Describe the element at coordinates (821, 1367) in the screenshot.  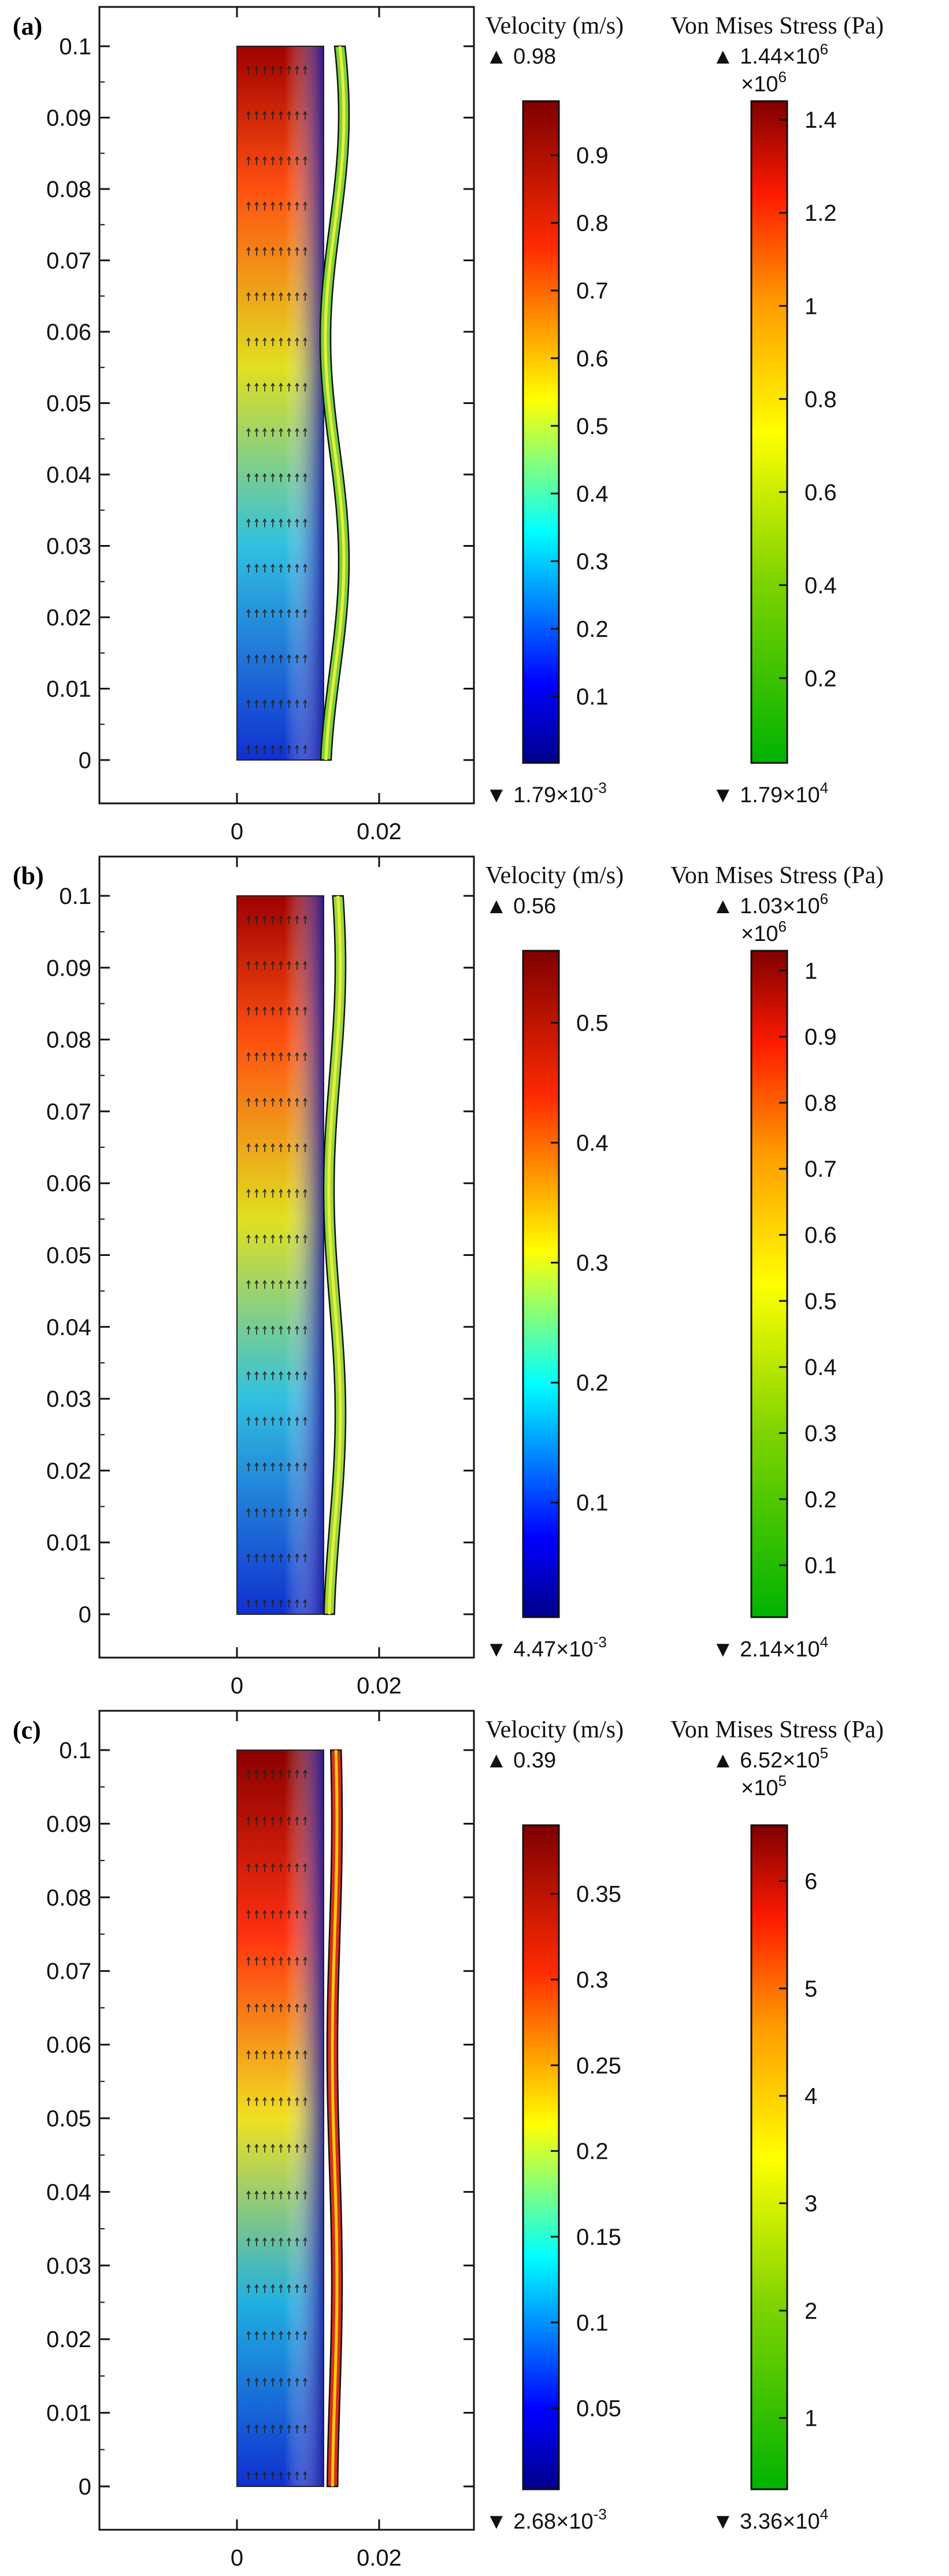
I see `stress-cb-label: 0.4` at that location.